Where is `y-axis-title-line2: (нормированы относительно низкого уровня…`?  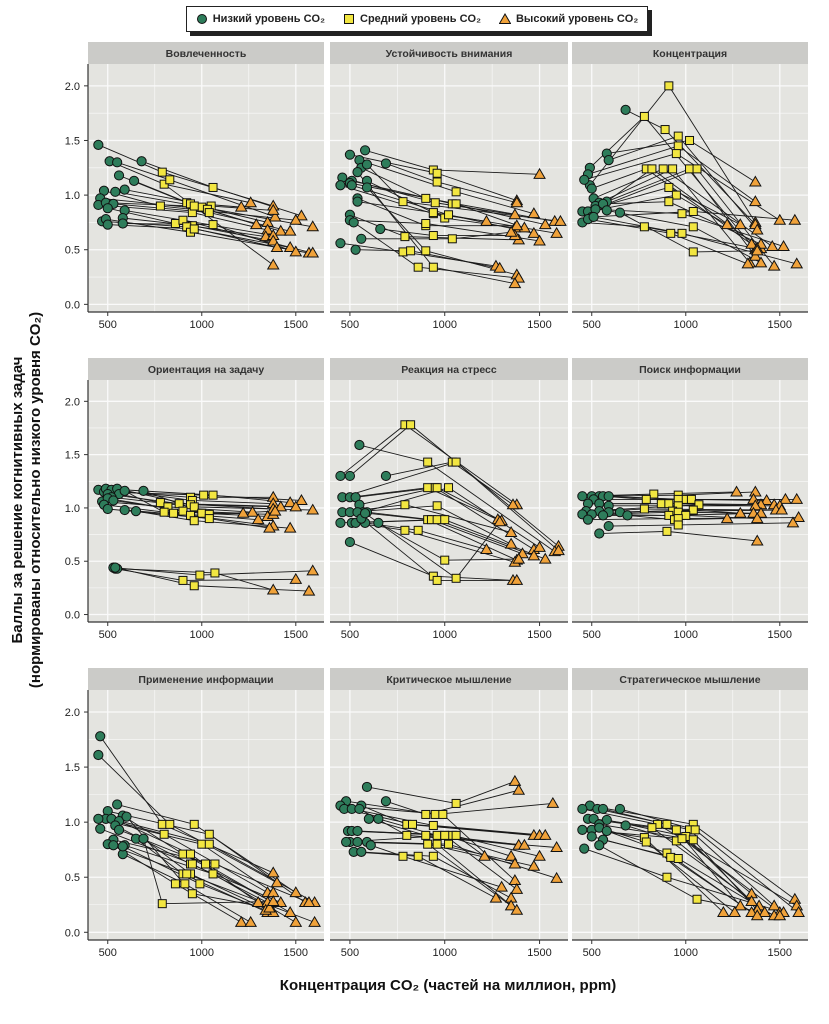
y-axis-title-line2: (нормированы относительно низкого уровня… is located at coordinates (35, 500).